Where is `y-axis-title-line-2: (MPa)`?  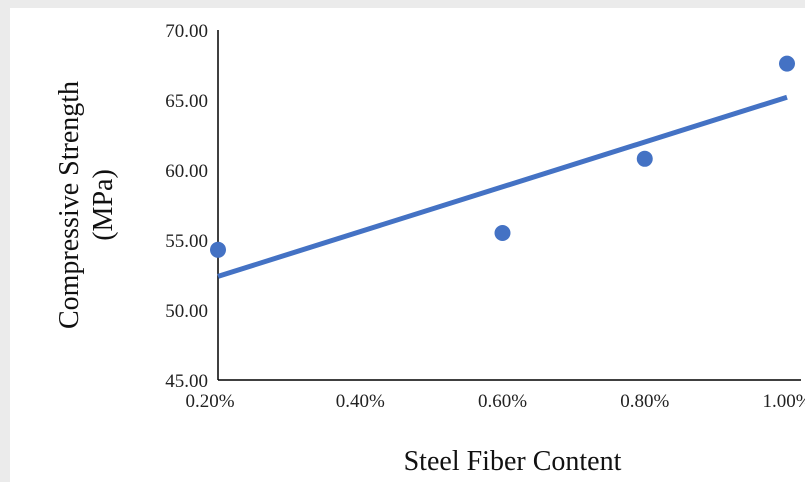
y-axis-title-line-2: (MPa) is located at coordinates (103, 205).